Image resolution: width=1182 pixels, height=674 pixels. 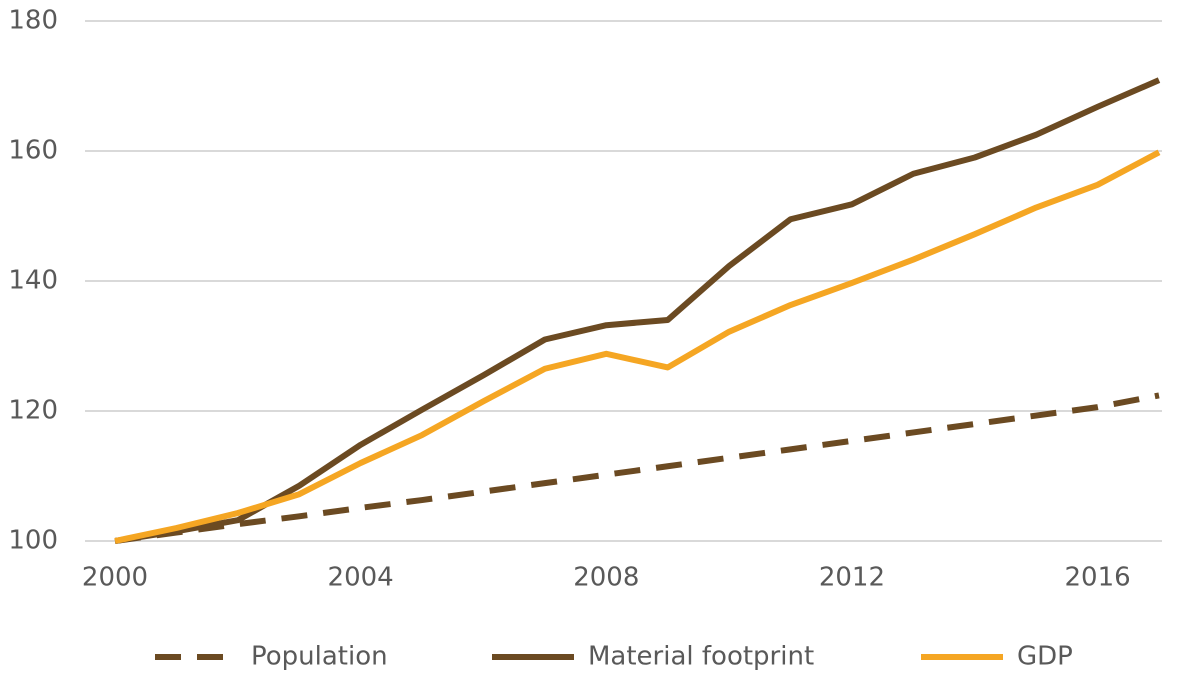 What do you see at coordinates (115, 578) in the screenshot?
I see `x-tick-label: 2000` at bounding box center [115, 578].